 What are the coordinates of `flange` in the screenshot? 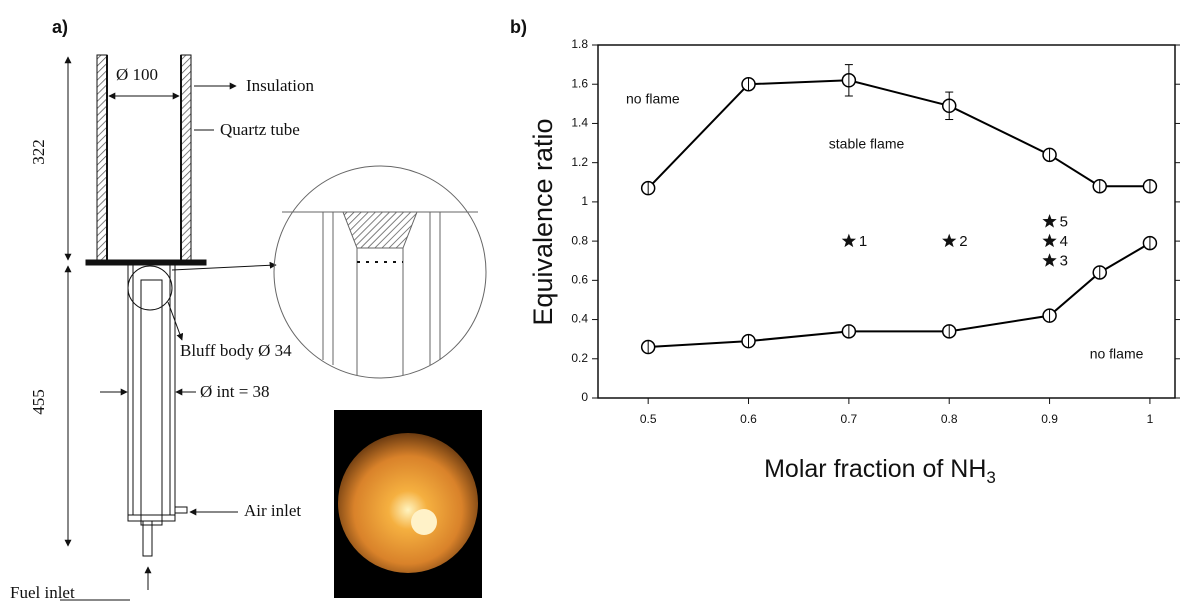 It's located at (151, 518).